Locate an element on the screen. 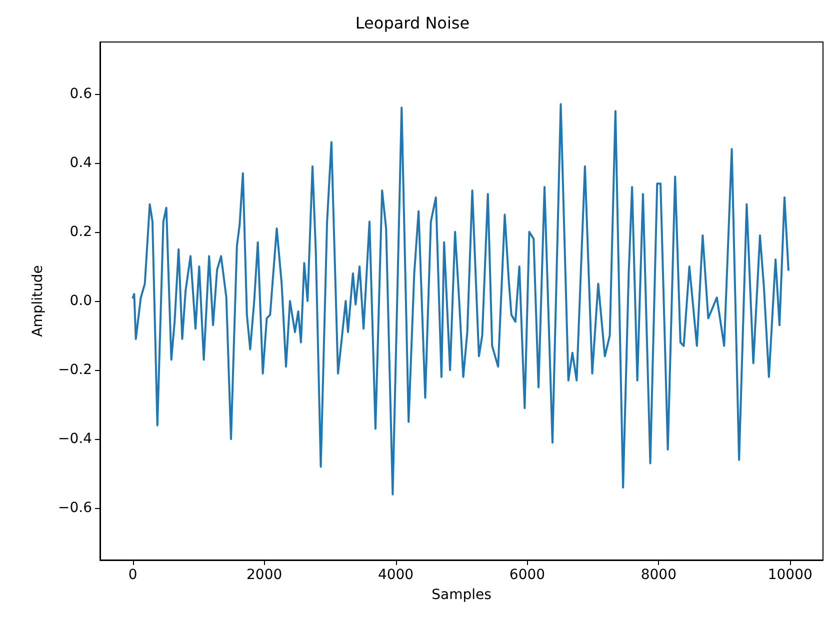  y-tick-label: 0.4 is located at coordinates (81, 162).